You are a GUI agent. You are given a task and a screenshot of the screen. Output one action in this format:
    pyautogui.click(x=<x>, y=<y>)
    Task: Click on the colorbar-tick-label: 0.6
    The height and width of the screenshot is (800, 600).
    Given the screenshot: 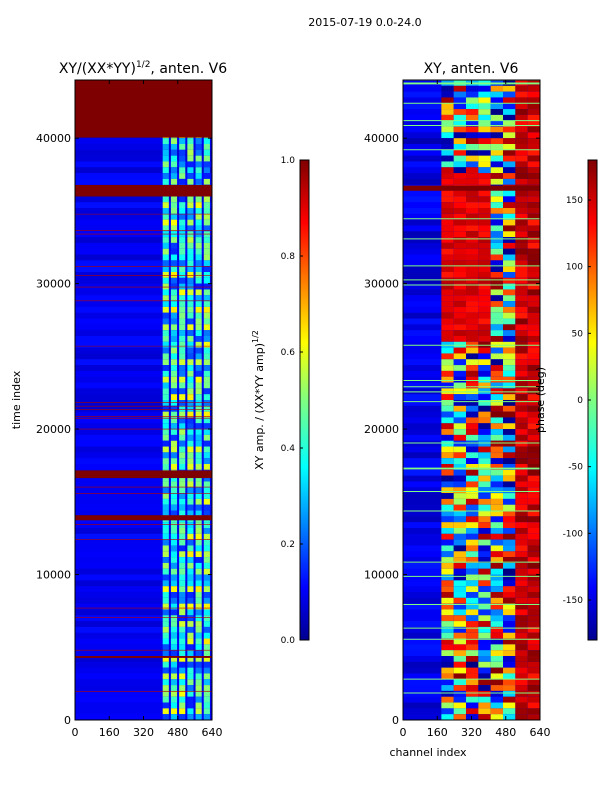 What is the action you would take?
    pyautogui.click(x=288, y=353)
    